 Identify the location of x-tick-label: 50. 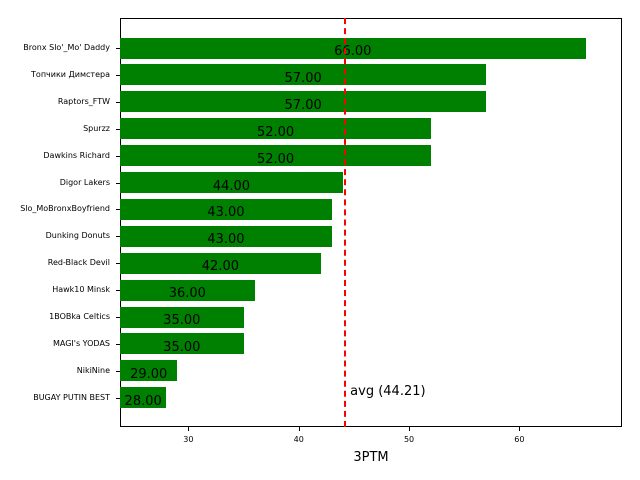
(409, 439).